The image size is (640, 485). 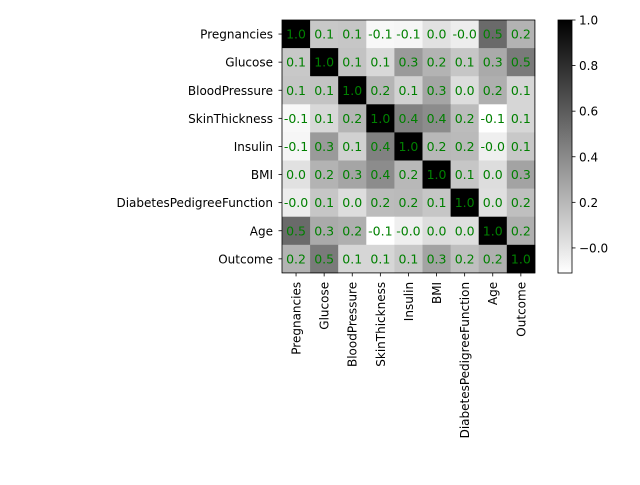 What do you see at coordinates (493, 146) in the screenshot?
I see `heatmap-cell-value-label: -0.0` at bounding box center [493, 146].